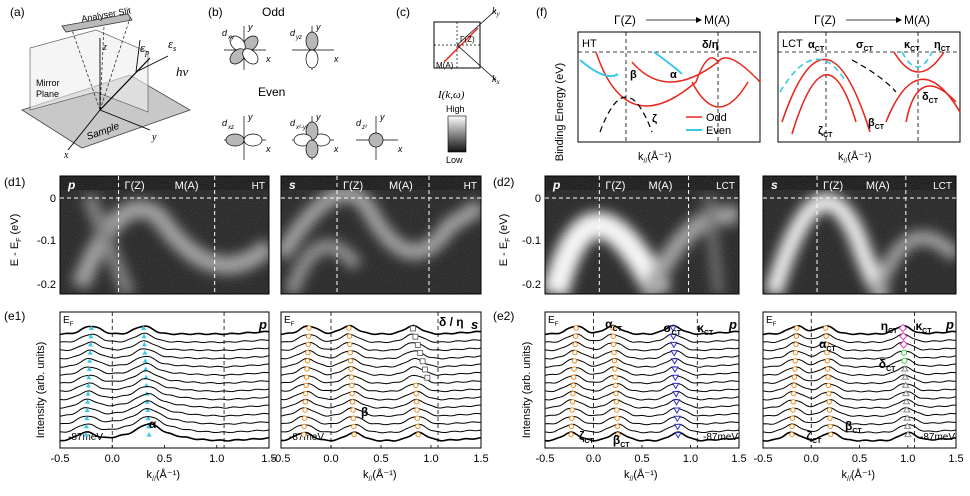 Image resolution: width=970 pixels, height=496 pixels. I want to click on edc-band-label: ηCT, so click(889, 327).